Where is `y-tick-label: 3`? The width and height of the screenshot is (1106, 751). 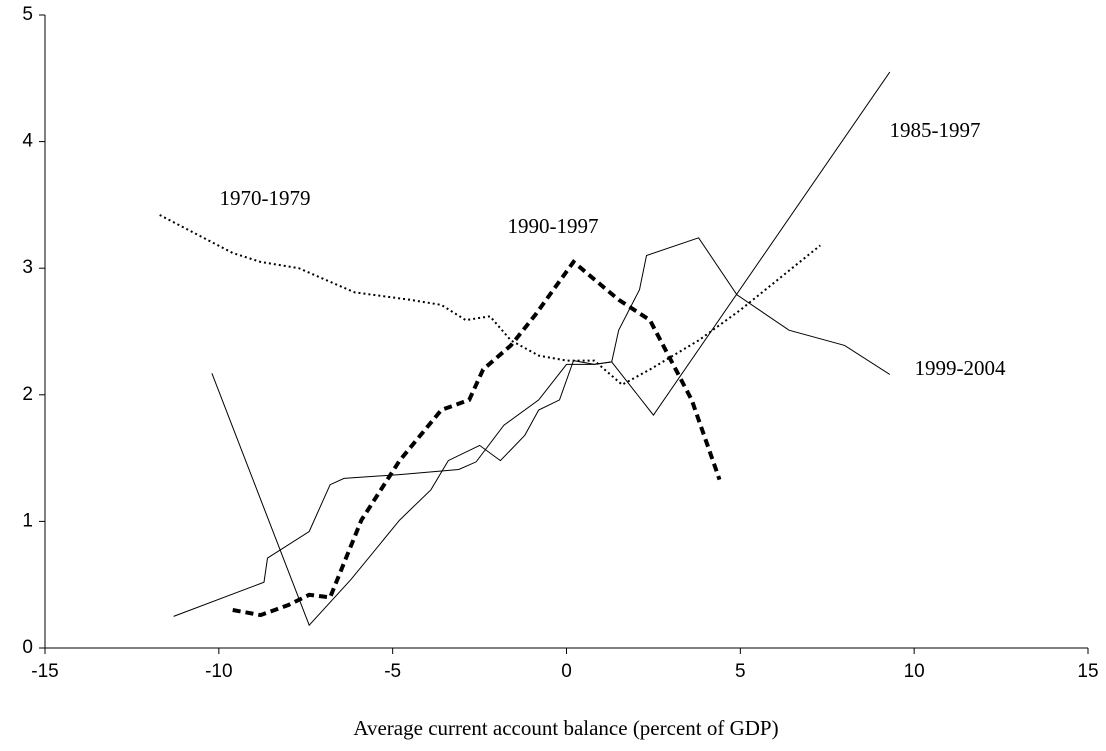 y-tick-label: 3 is located at coordinates (27, 267).